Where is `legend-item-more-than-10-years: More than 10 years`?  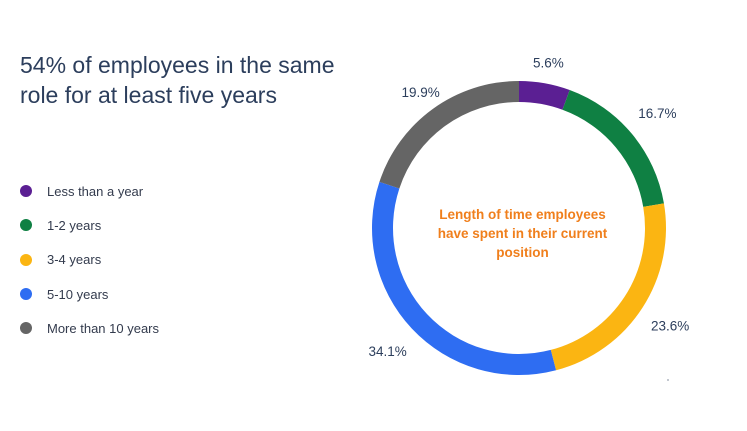
legend-item-more-than-10-years: More than 10 years is located at coordinates (89, 328).